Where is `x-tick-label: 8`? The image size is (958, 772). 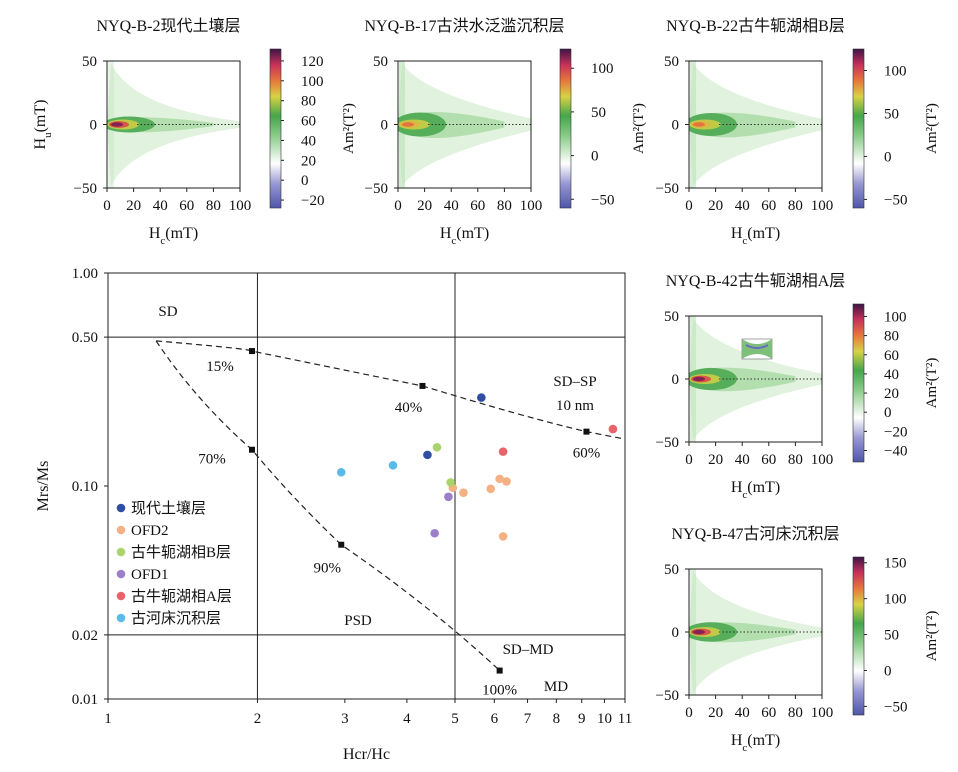 x-tick-label: 8 is located at coordinates (557, 719).